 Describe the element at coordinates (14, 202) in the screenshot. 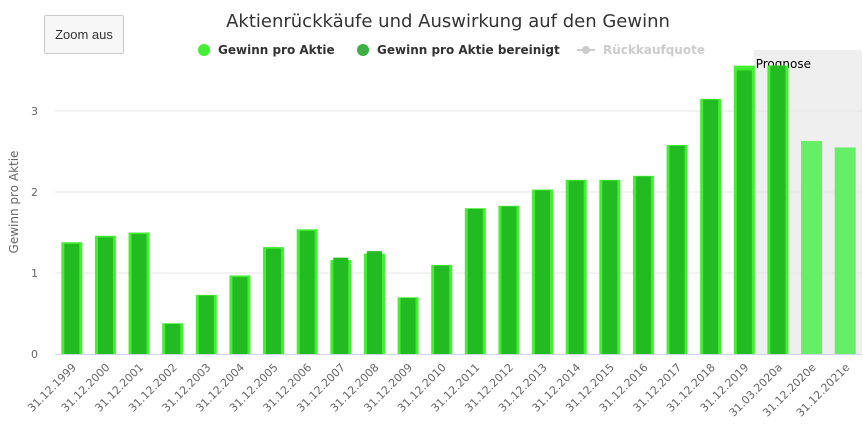

I see `y-axis-title: Gewinn pro Aktie` at that location.